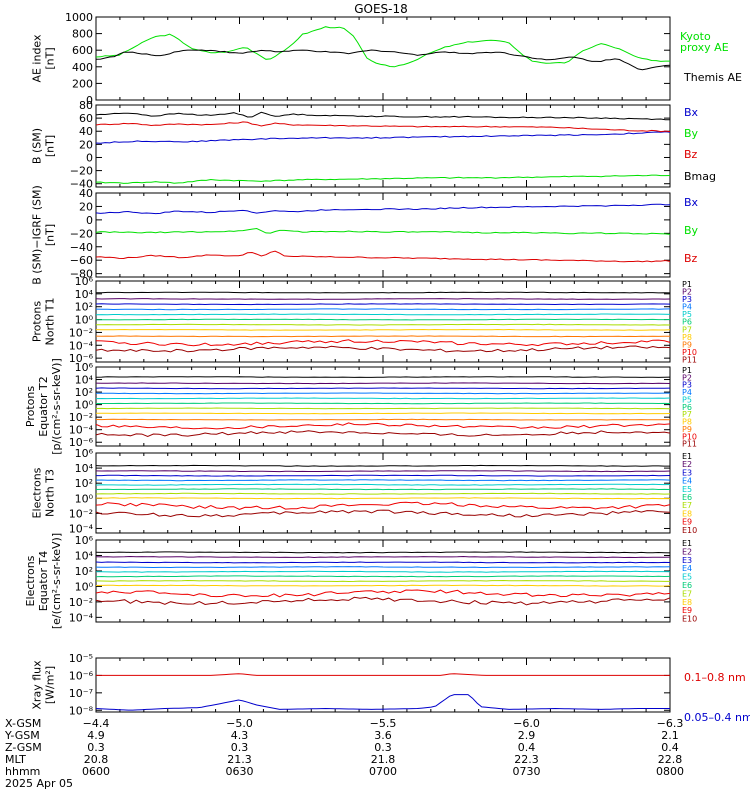 This screenshot has width=750, height=800. Describe the element at coordinates (383, 735) in the screenshot. I see `footer-value: 3.6` at that location.